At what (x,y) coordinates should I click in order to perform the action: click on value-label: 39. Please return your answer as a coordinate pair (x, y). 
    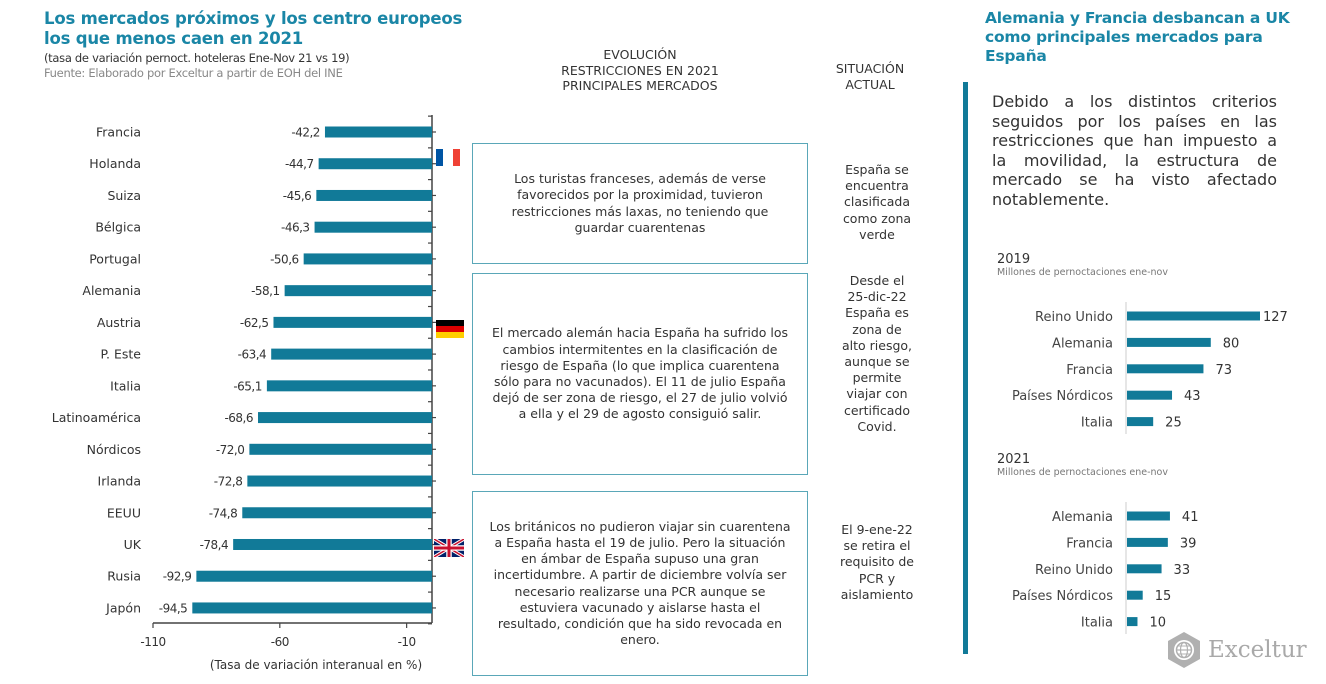
    Looking at the image, I should click on (1188, 543).